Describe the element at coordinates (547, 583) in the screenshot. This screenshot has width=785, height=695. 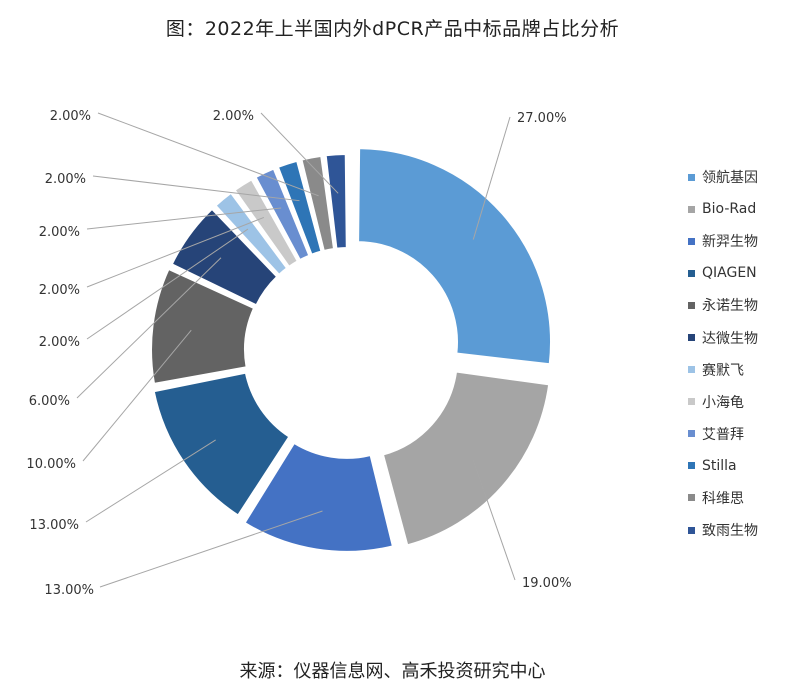
I see `data-label: 19.00%` at that location.